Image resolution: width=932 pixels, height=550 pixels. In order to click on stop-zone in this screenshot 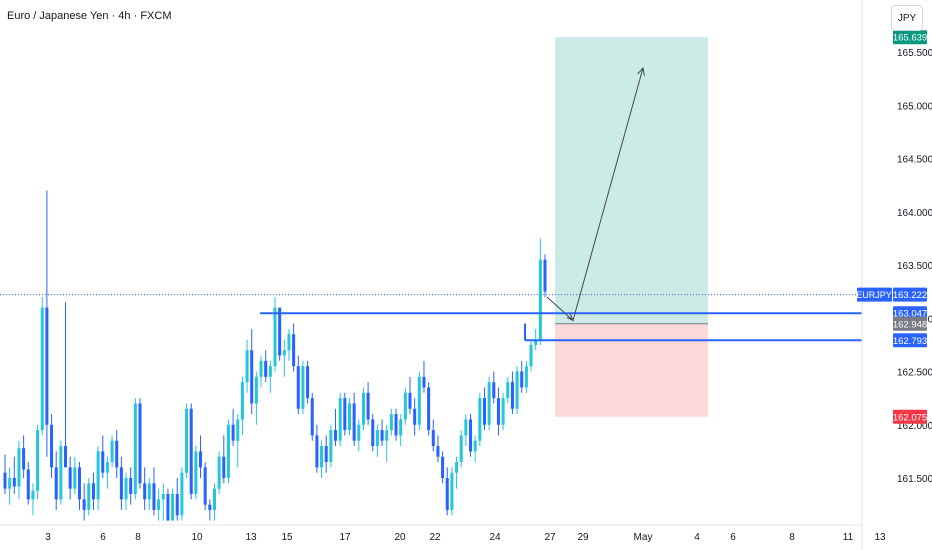, I will do `click(631, 370)`.